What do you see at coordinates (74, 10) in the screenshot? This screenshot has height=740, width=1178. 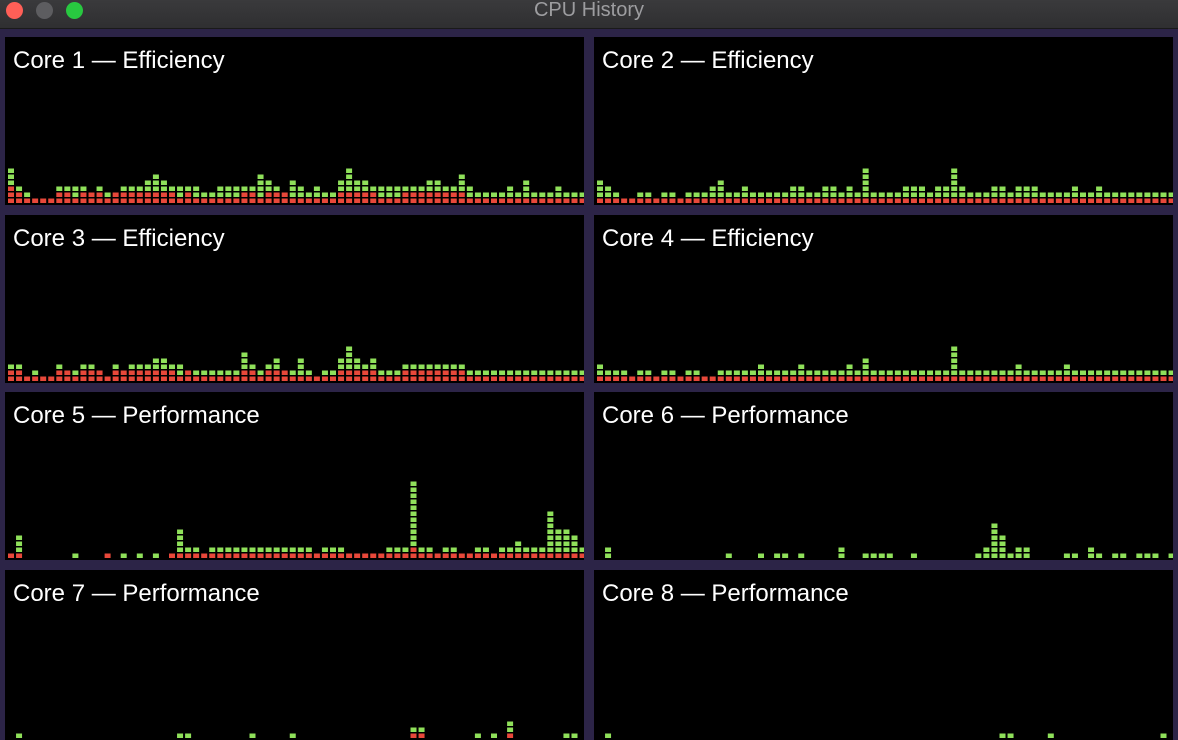 I see `zoom-window-button` at bounding box center [74, 10].